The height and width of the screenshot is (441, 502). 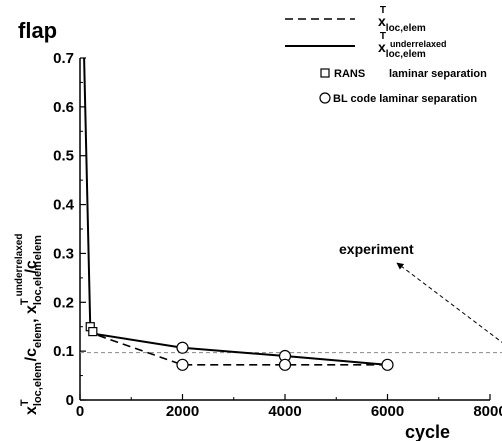 What do you see at coordinates (31, 410) in the screenshot?
I see `ylabel-x1: x` at bounding box center [31, 410].